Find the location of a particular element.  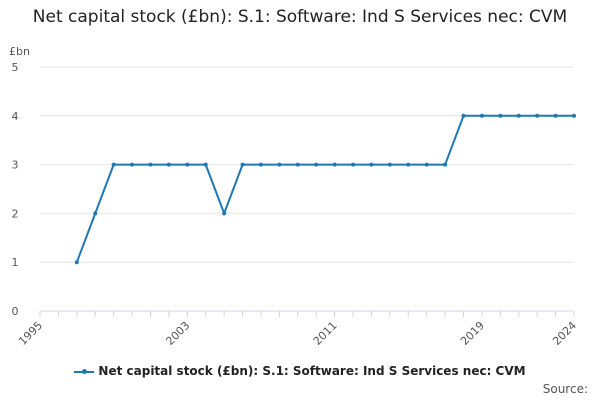

y-axis-tick-labels: 0 1 2 3 4 5 is located at coordinates (15, 189).